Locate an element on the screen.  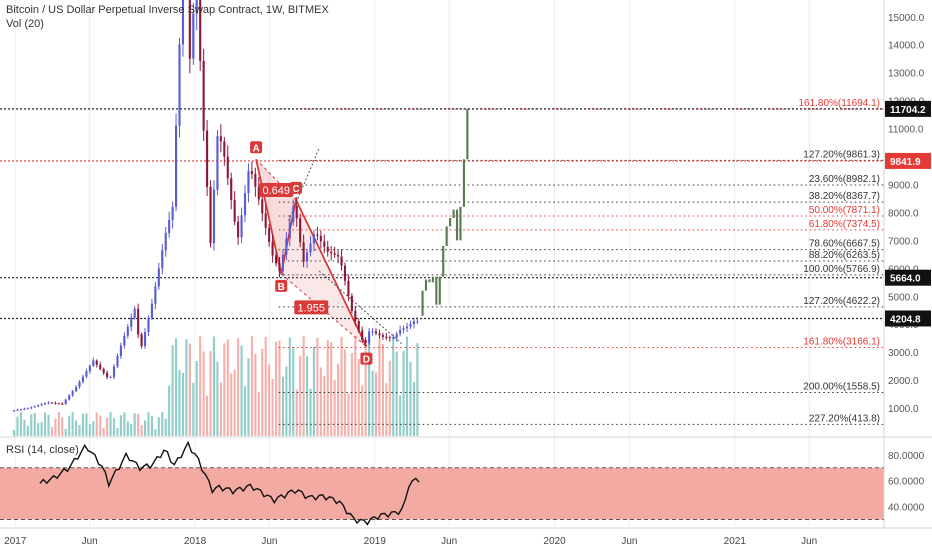
x-tick-label: Jun is located at coordinates (629, 541).